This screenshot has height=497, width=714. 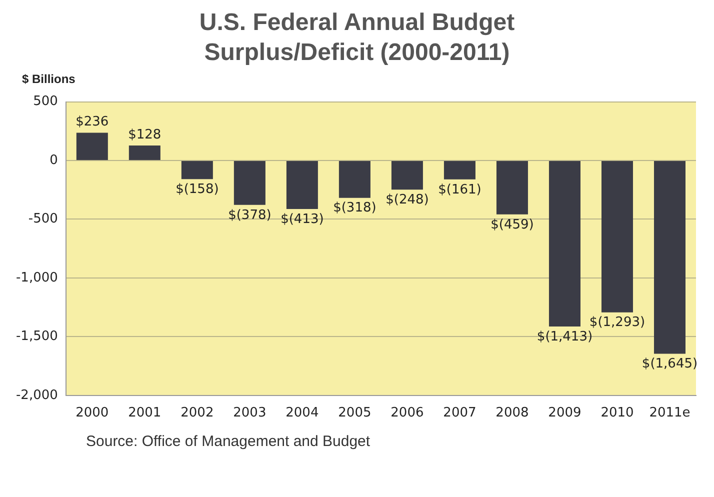 What do you see at coordinates (145, 134) in the screenshot?
I see `data-label: $128` at bounding box center [145, 134].